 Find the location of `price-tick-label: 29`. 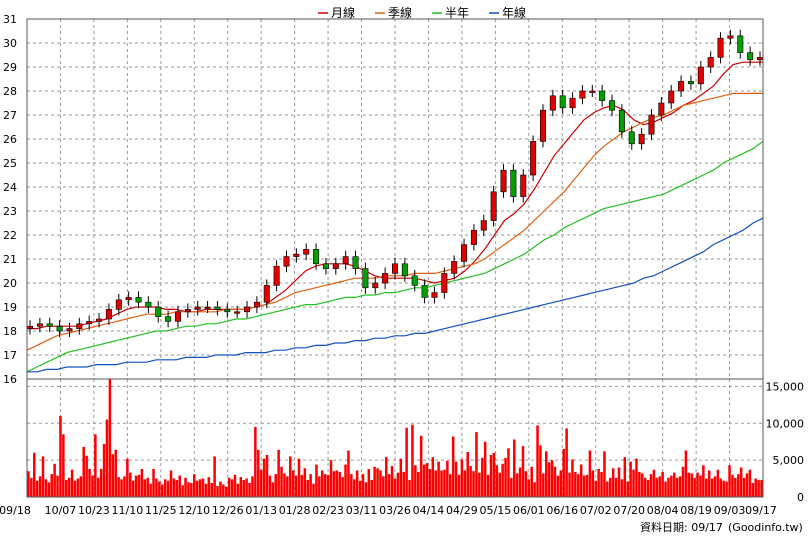

price-tick-label: 29 is located at coordinates (10, 67).